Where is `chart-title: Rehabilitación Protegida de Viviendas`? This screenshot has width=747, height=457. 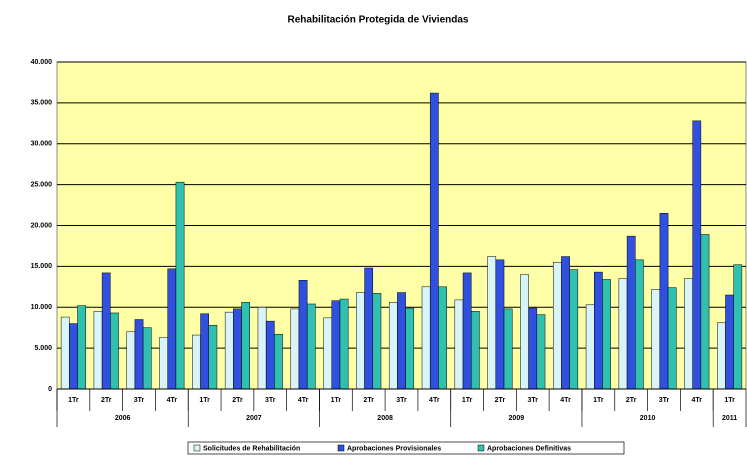 chart-title: Rehabilitación Protegida de Viviendas is located at coordinates (378, 20).